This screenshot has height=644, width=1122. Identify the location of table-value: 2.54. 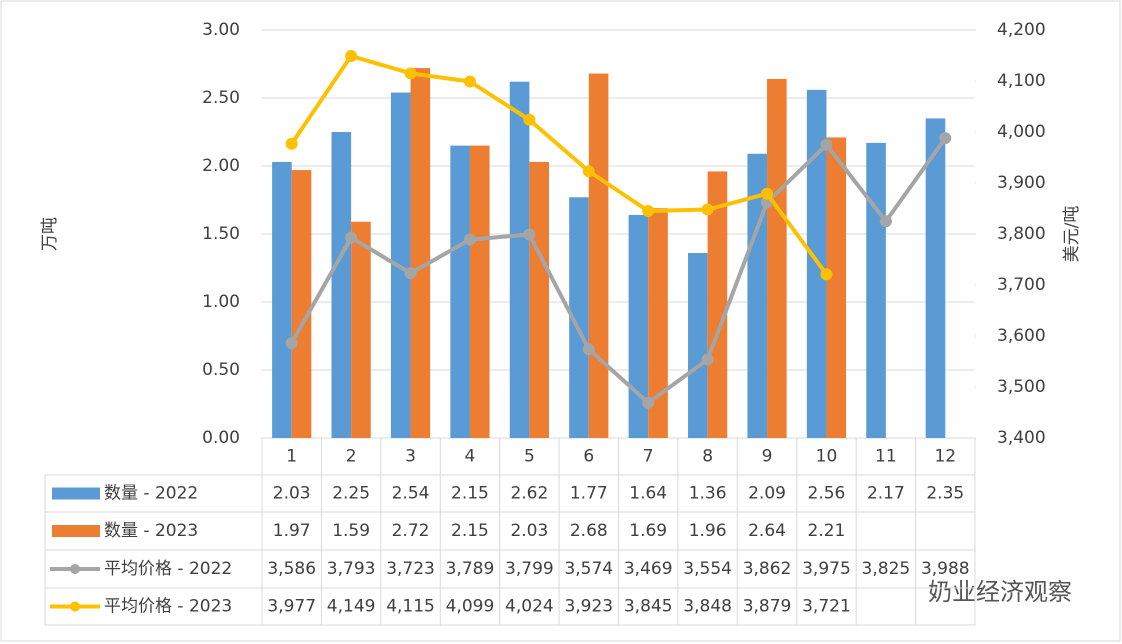
(411, 494).